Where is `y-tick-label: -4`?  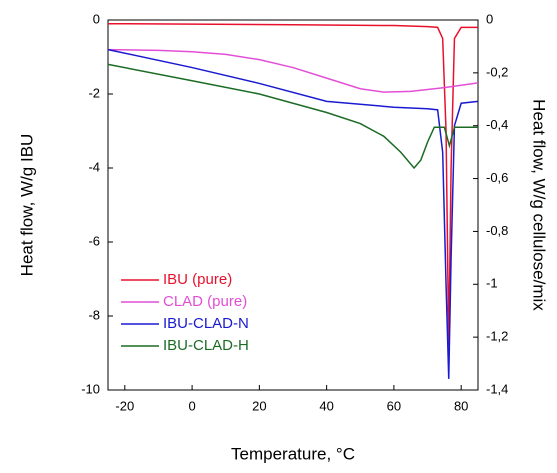 y-tick-label: -4 is located at coordinates (94, 166).